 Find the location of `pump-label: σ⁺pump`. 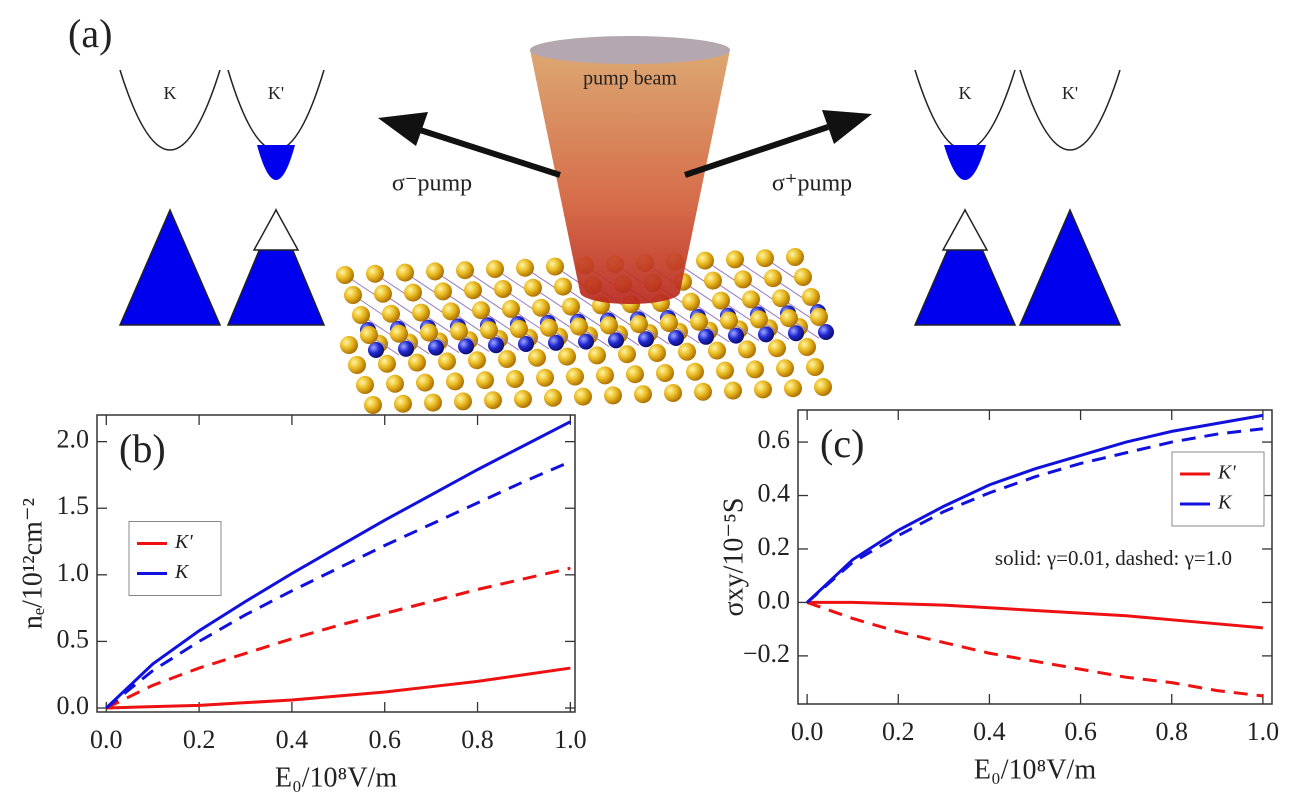

pump-label: σ⁺pump is located at coordinates (812, 184).